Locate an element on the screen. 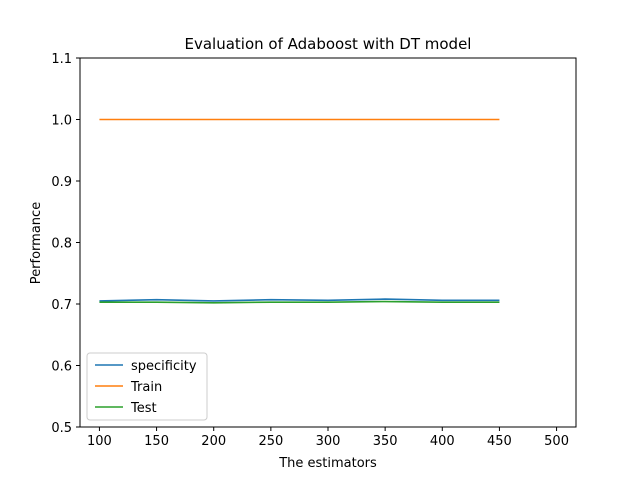  y-tick-label: 1.1 is located at coordinates (61, 59).